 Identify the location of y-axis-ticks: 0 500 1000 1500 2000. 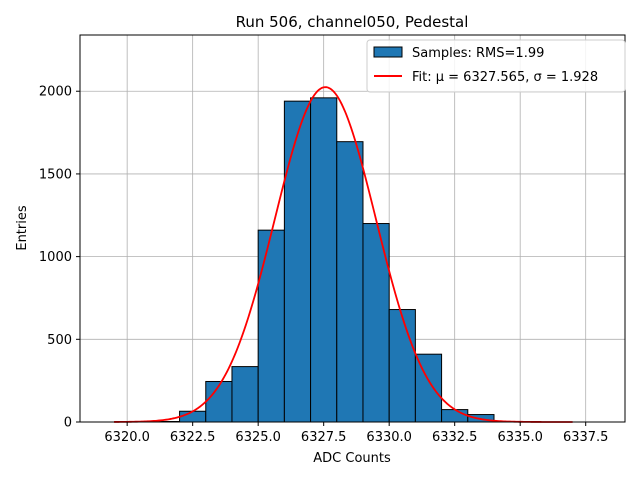
(59, 258).